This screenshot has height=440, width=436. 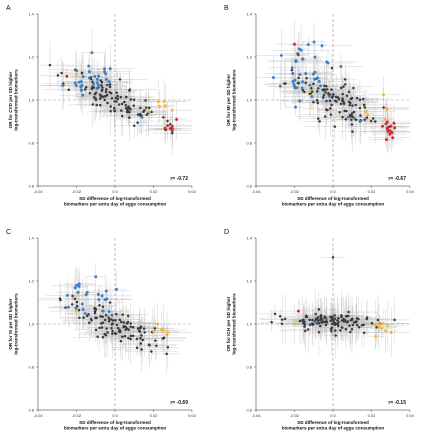 What do you see at coordinates (397, 179) in the screenshot?
I see `correlation-label: r= -0.67` at bounding box center [397, 179].